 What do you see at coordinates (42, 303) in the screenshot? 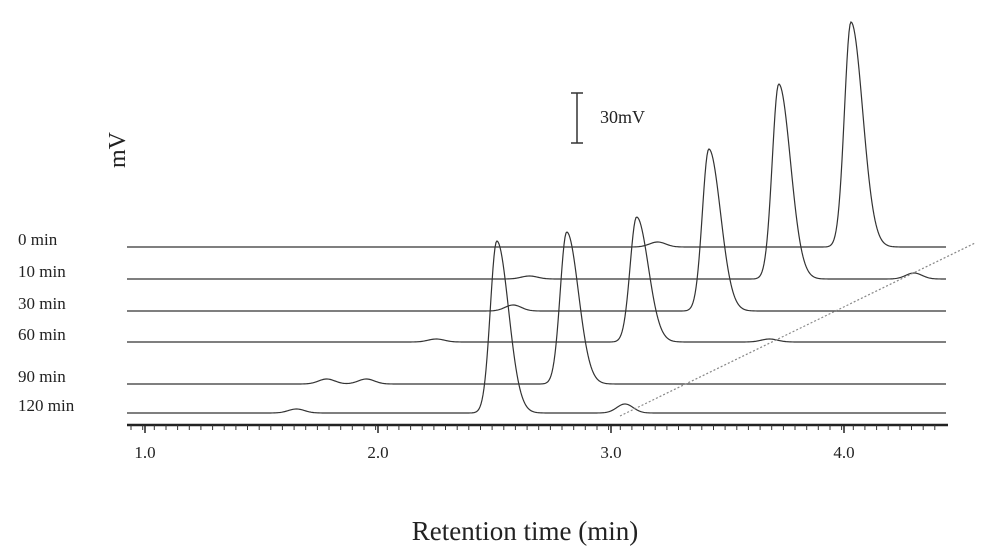
I see `trace-label: 30 min` at bounding box center [42, 303].